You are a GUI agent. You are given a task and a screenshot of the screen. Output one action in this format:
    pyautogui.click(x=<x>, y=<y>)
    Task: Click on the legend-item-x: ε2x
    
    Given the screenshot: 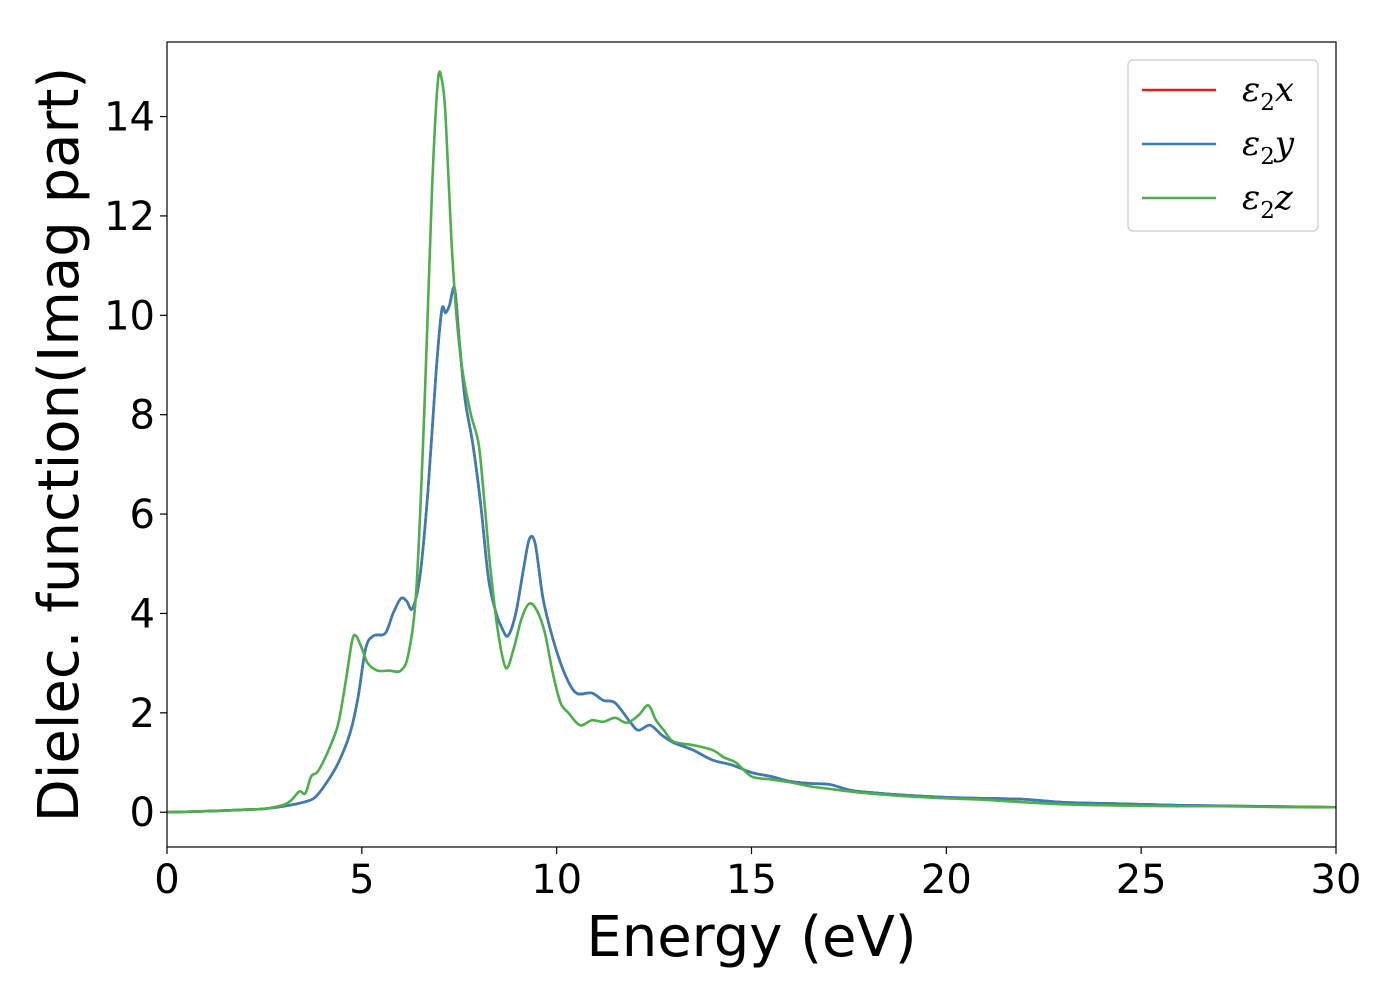 What is the action you would take?
    pyautogui.click(x=1218, y=93)
    